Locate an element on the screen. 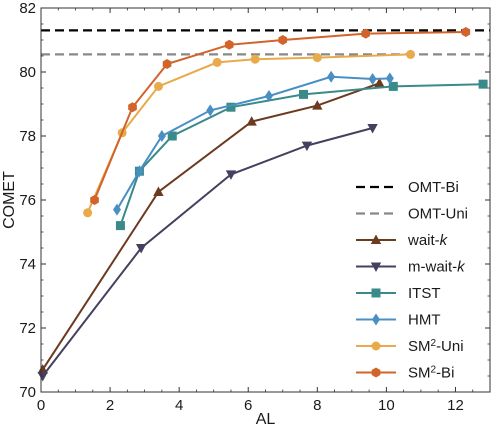  reference-lines-layer is located at coordinates (265, 42).